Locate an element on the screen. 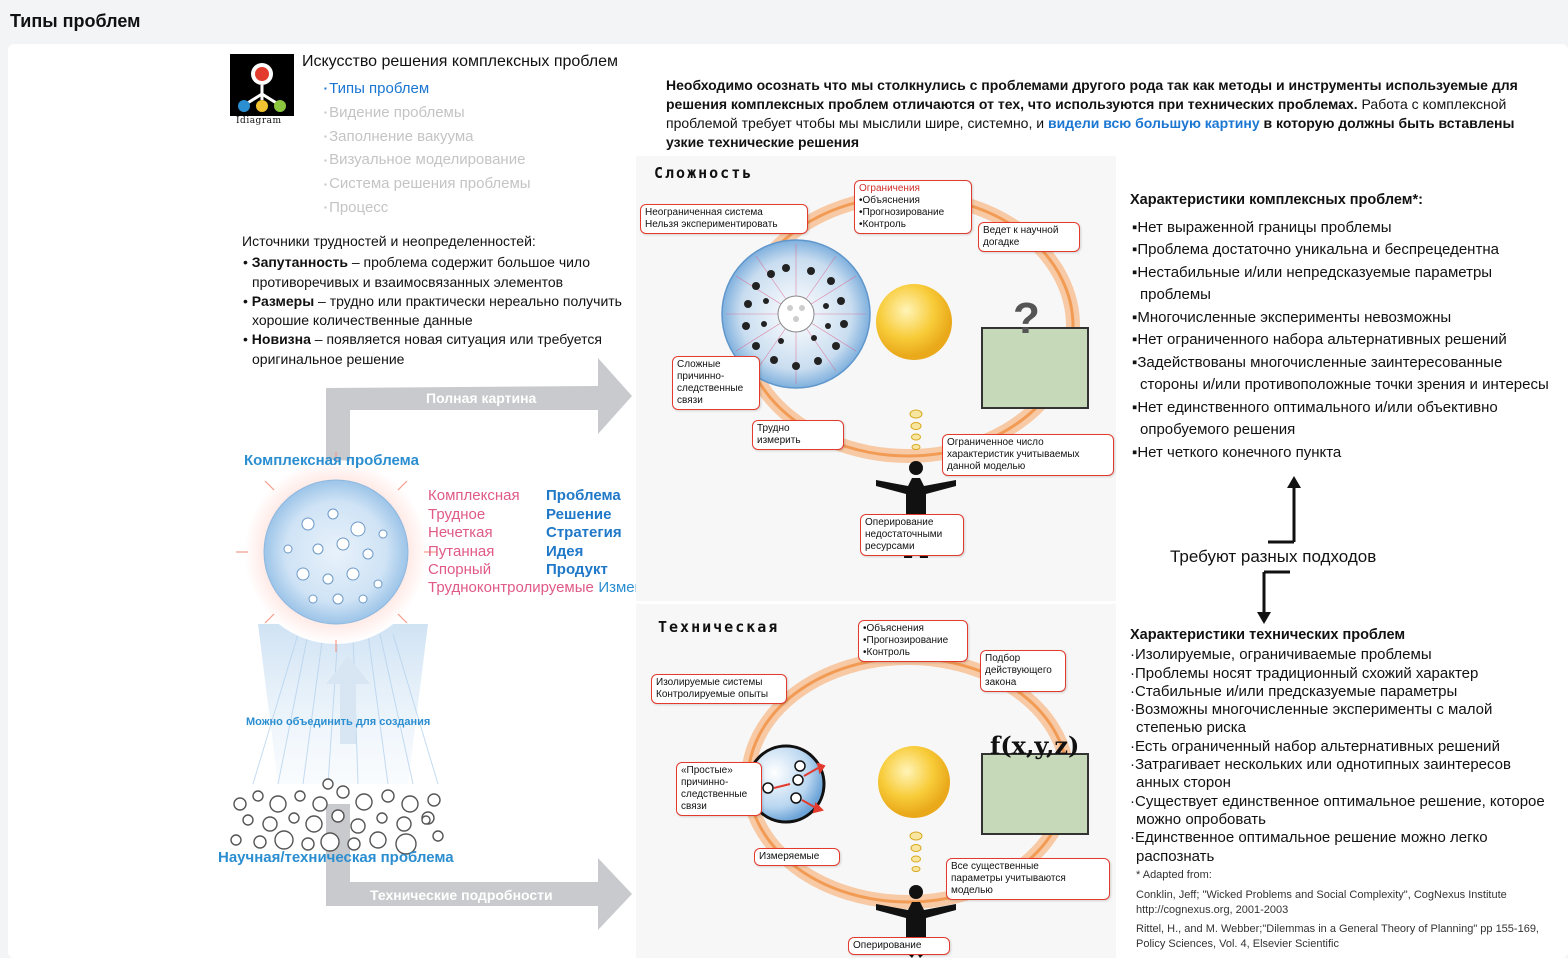  formula-box is located at coordinates (1035, 794).